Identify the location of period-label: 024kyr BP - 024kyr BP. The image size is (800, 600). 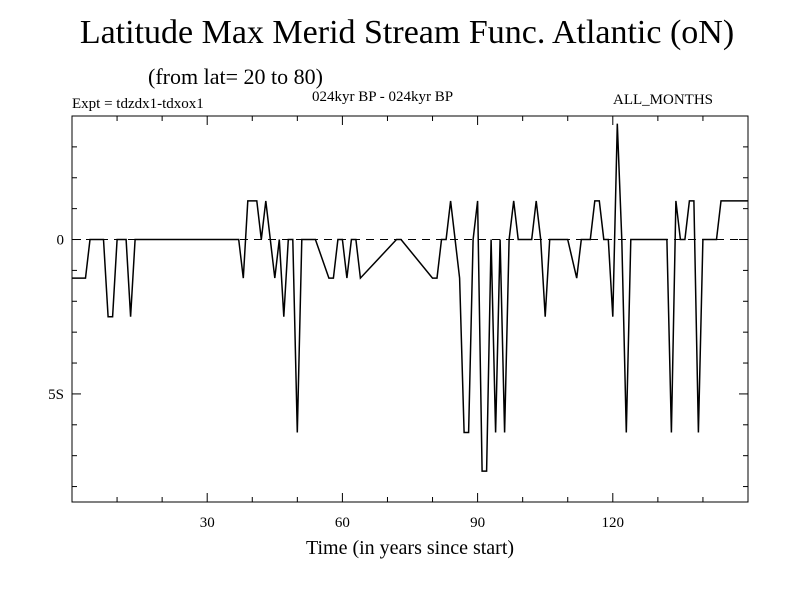
(383, 97).